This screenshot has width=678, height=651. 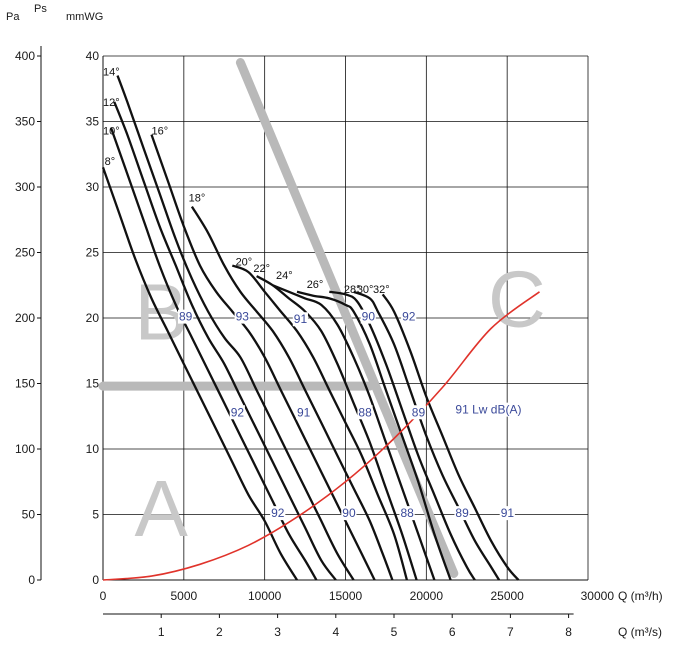 What do you see at coordinates (25, 122) in the screenshot?
I see `pa-tick-label: 350` at bounding box center [25, 122].